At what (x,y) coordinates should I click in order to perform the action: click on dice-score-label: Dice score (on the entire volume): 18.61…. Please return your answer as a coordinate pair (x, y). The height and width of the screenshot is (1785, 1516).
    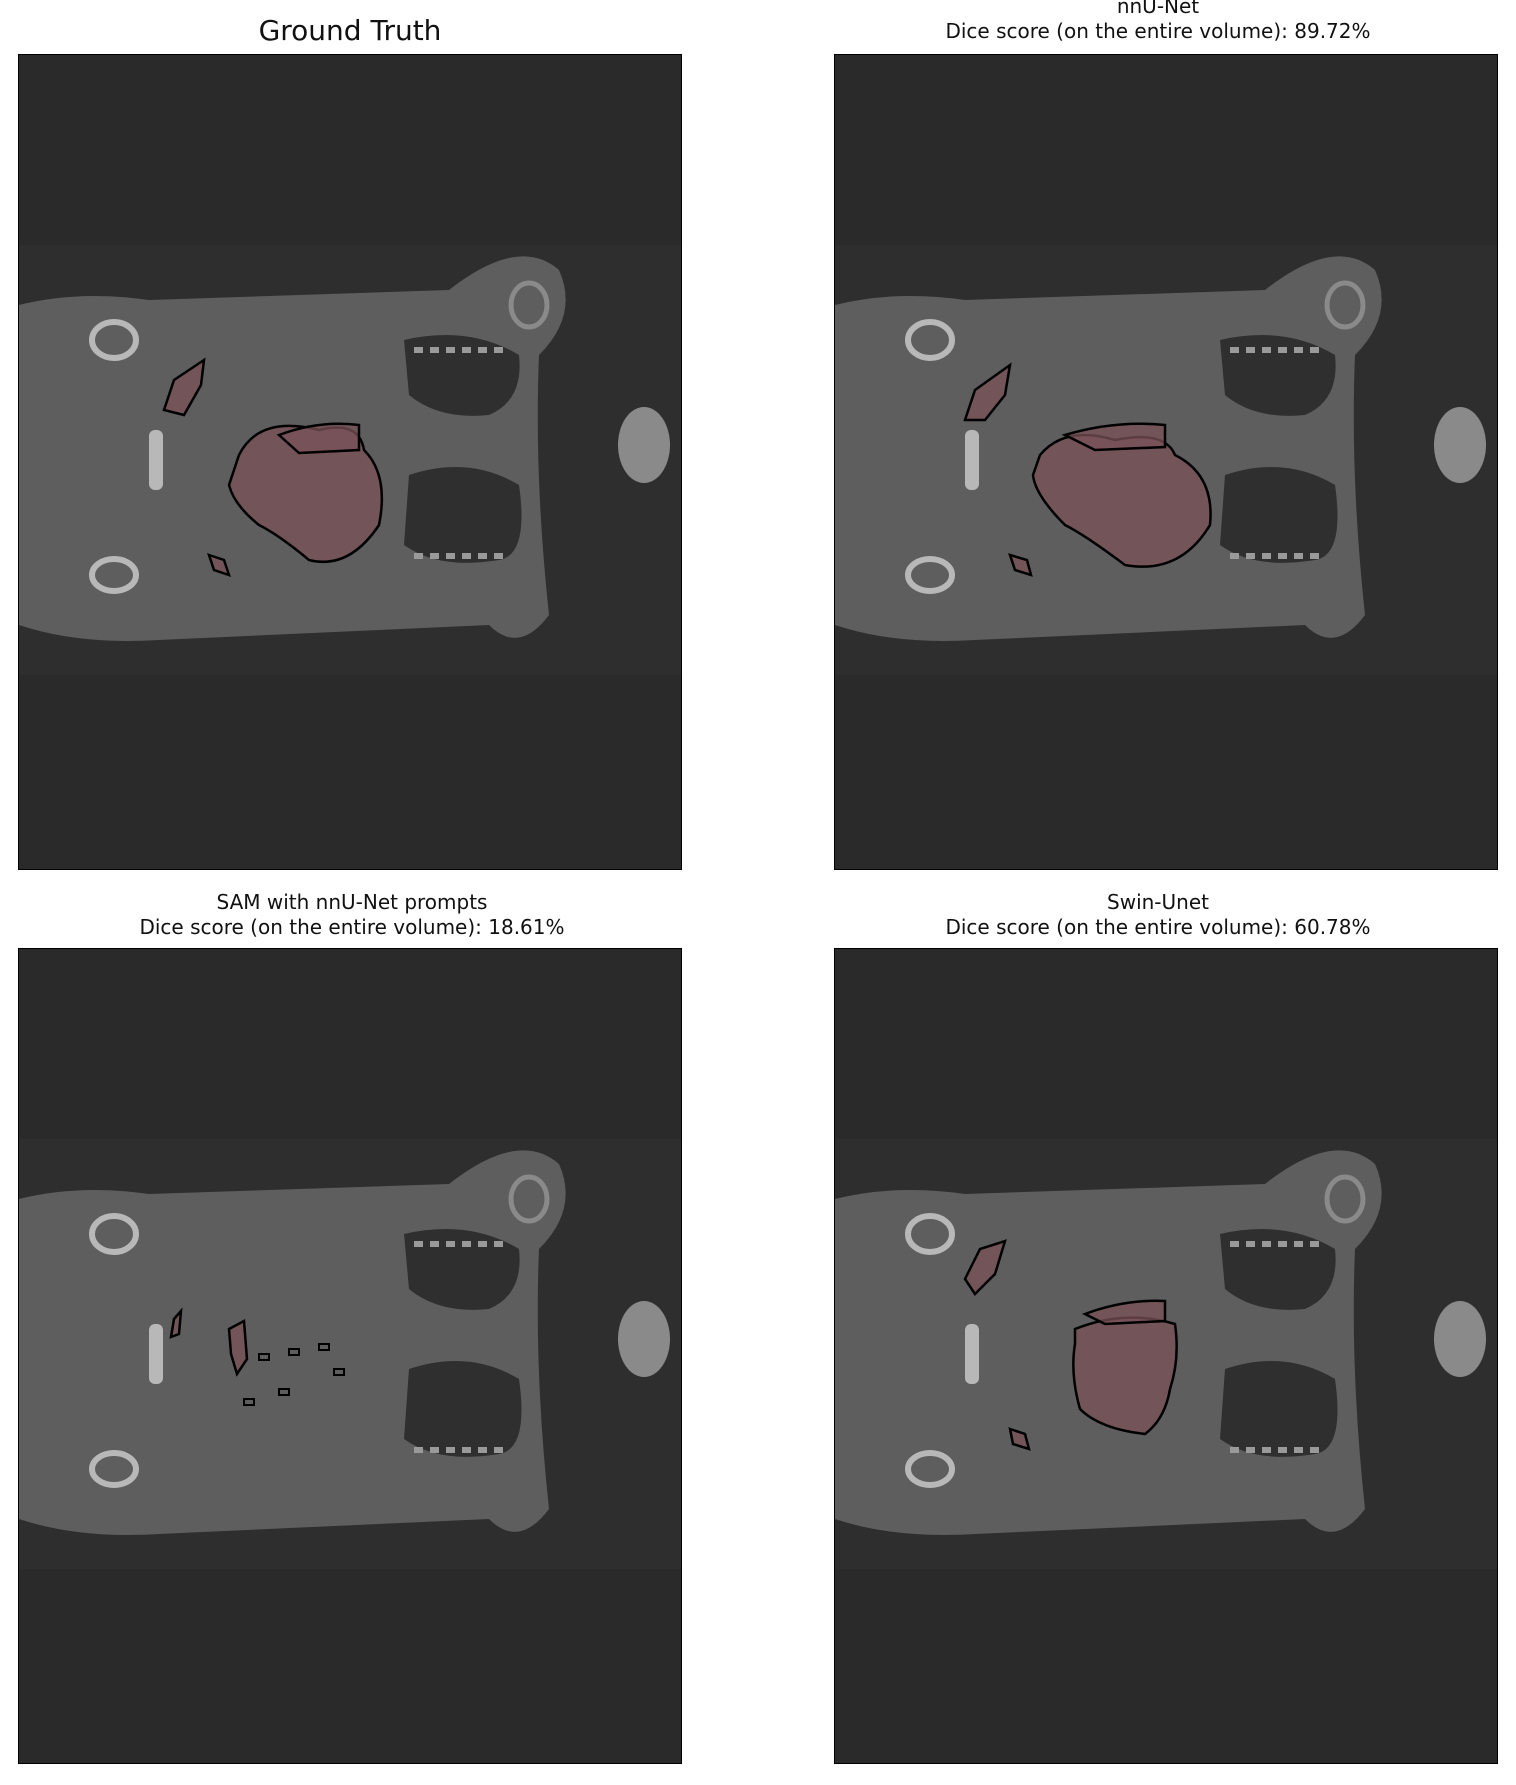
    Looking at the image, I should click on (352, 927).